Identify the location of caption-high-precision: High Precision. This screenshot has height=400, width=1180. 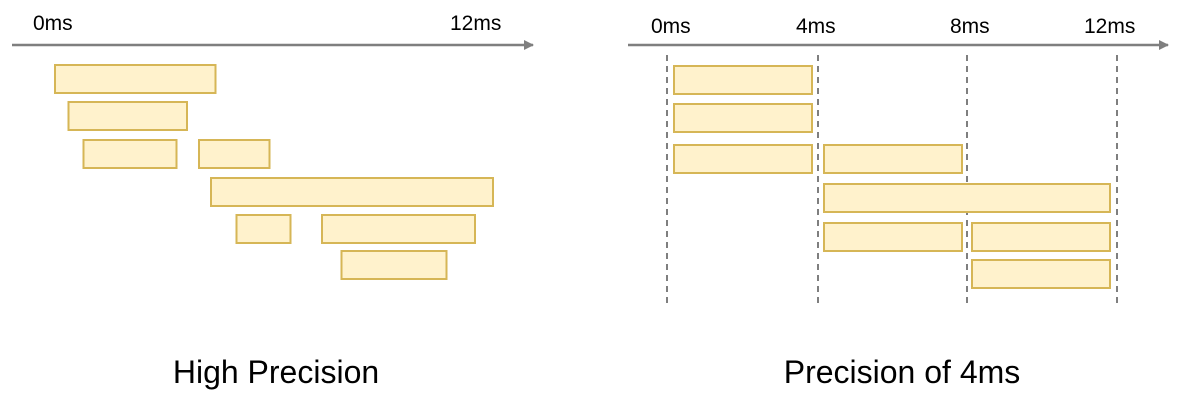
(276, 372).